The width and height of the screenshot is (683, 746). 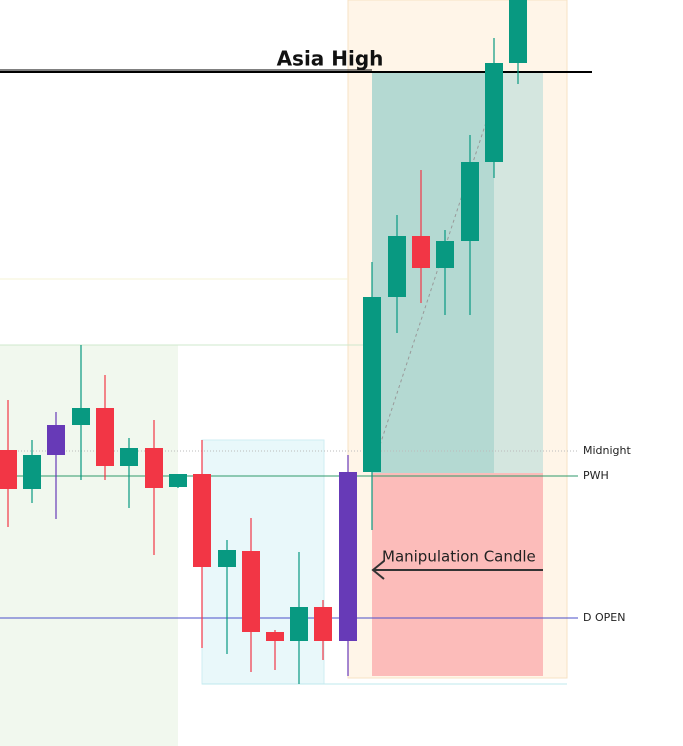 I want to click on session-zone, so click(x=89, y=545).